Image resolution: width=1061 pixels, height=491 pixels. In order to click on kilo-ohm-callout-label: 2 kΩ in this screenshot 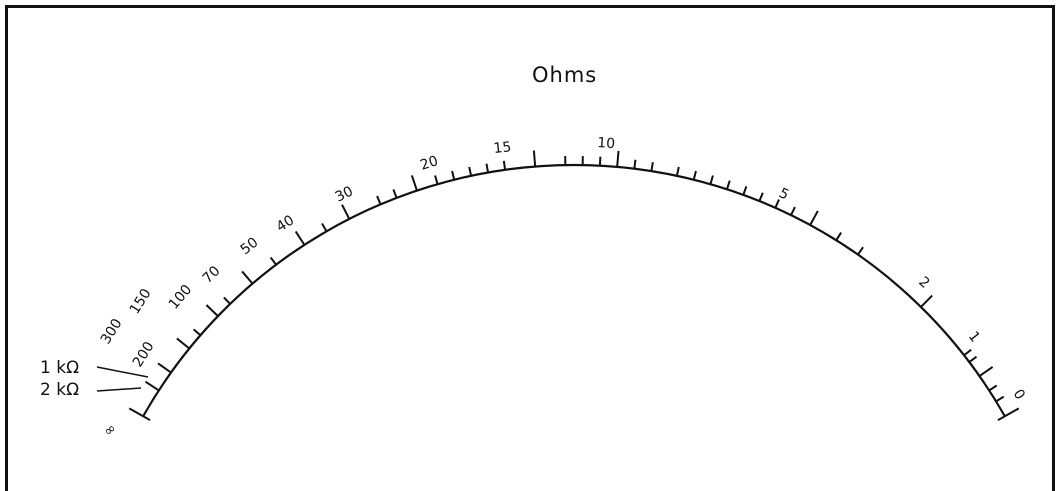, I will do `click(59, 390)`.